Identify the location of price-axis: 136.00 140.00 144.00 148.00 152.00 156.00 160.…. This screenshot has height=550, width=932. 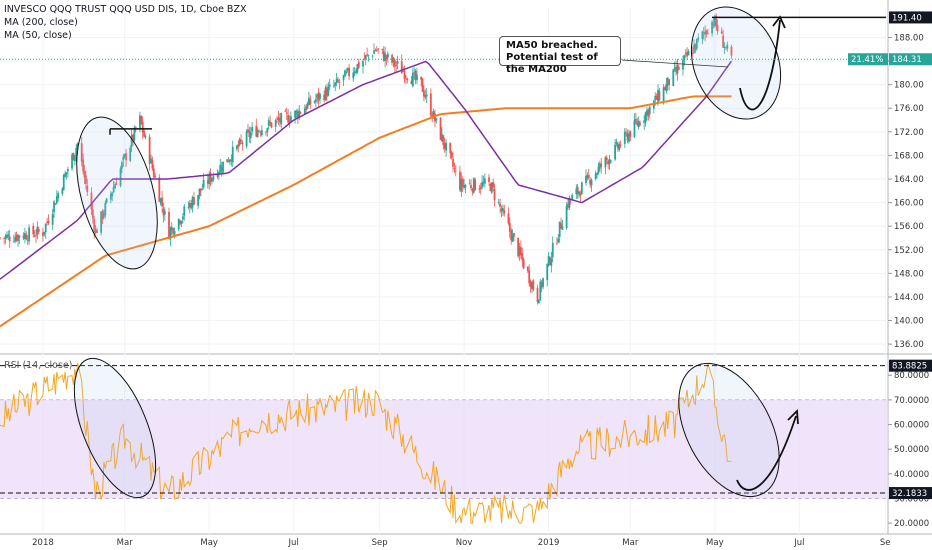
(906, 191).